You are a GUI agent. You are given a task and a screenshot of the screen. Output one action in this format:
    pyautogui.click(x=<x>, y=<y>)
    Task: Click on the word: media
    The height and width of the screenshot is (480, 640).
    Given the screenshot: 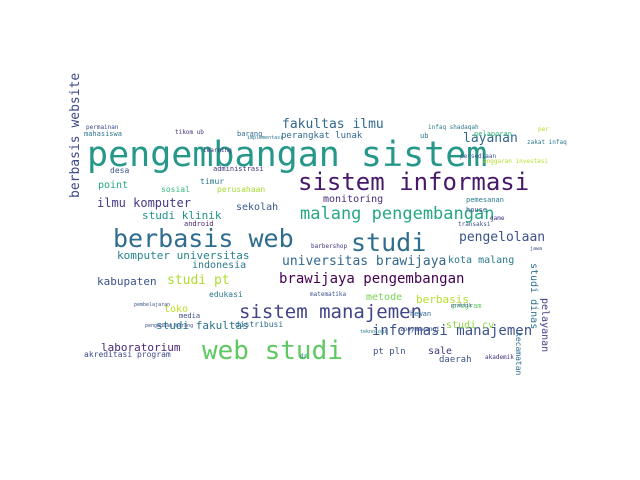 What is the action you would take?
    pyautogui.click(x=190, y=316)
    